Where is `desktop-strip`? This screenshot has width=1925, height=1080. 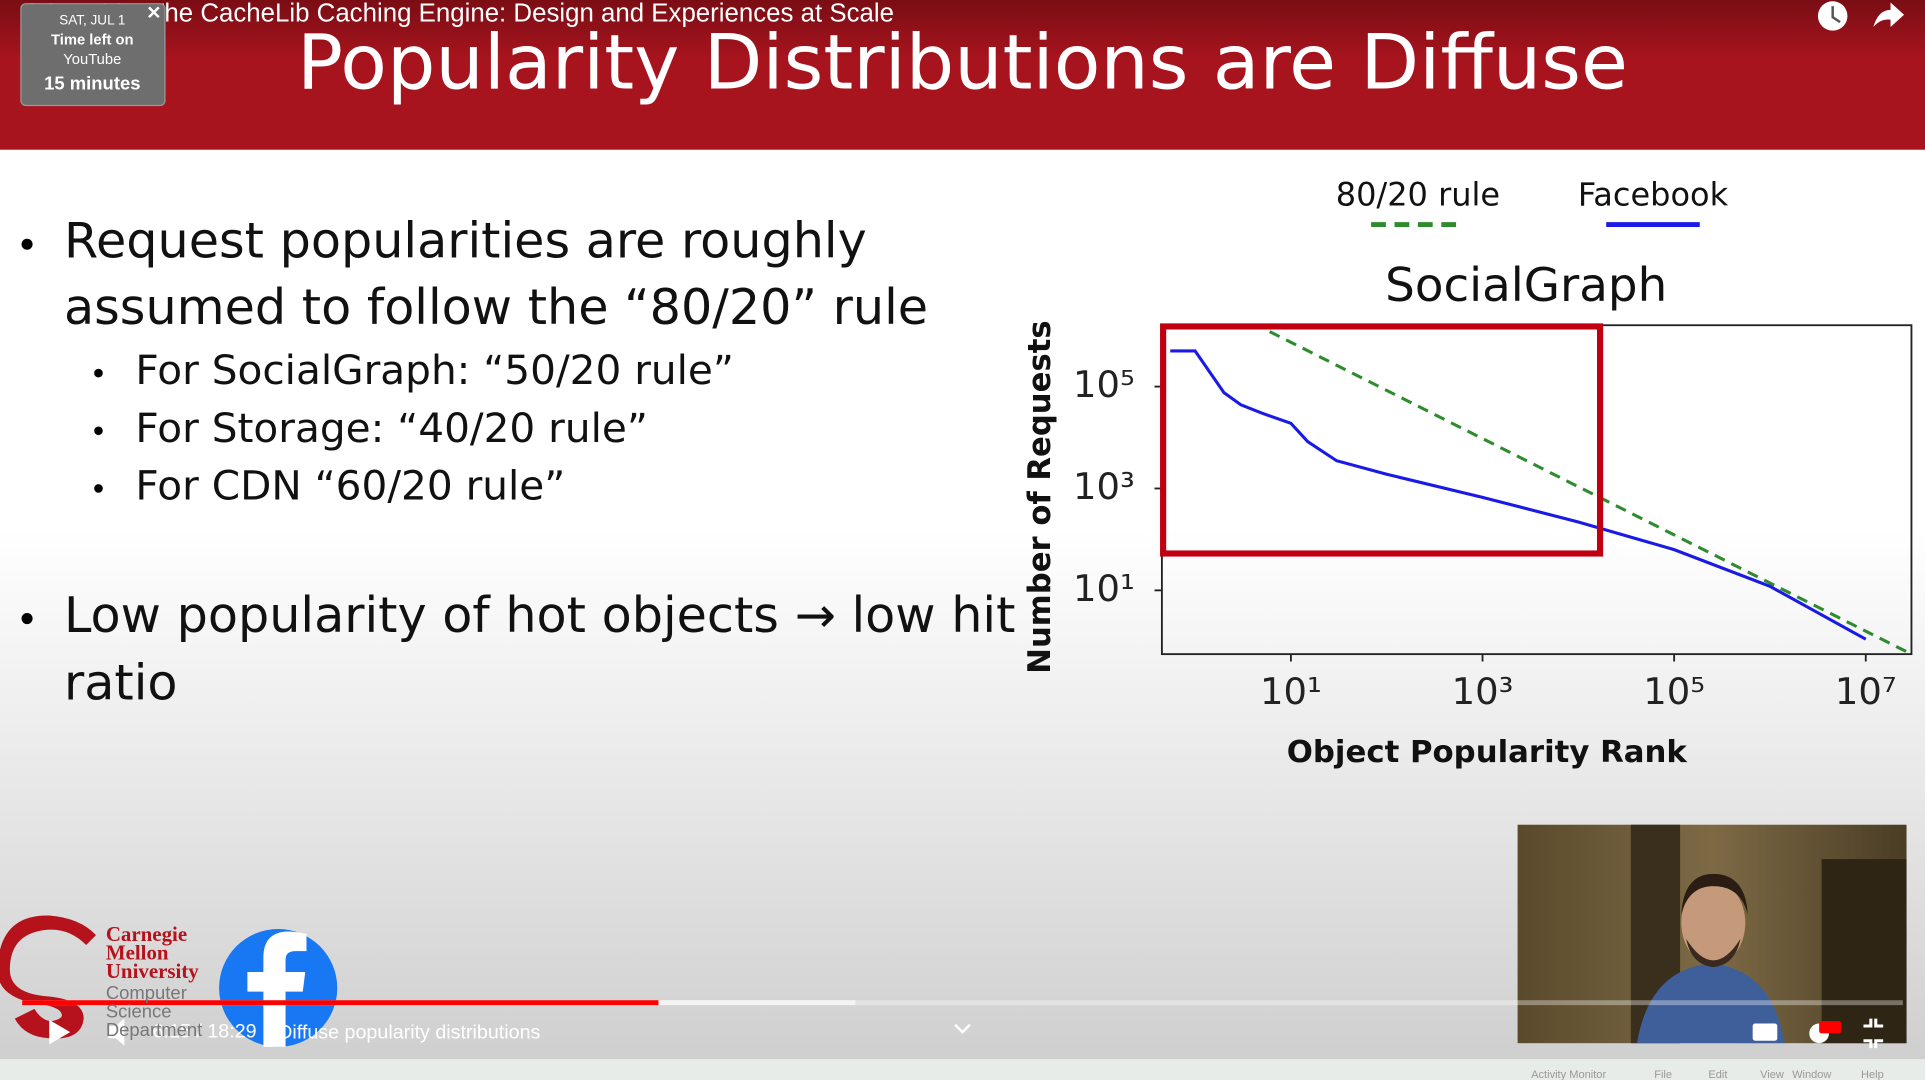 desktop-strip is located at coordinates (962, 1069).